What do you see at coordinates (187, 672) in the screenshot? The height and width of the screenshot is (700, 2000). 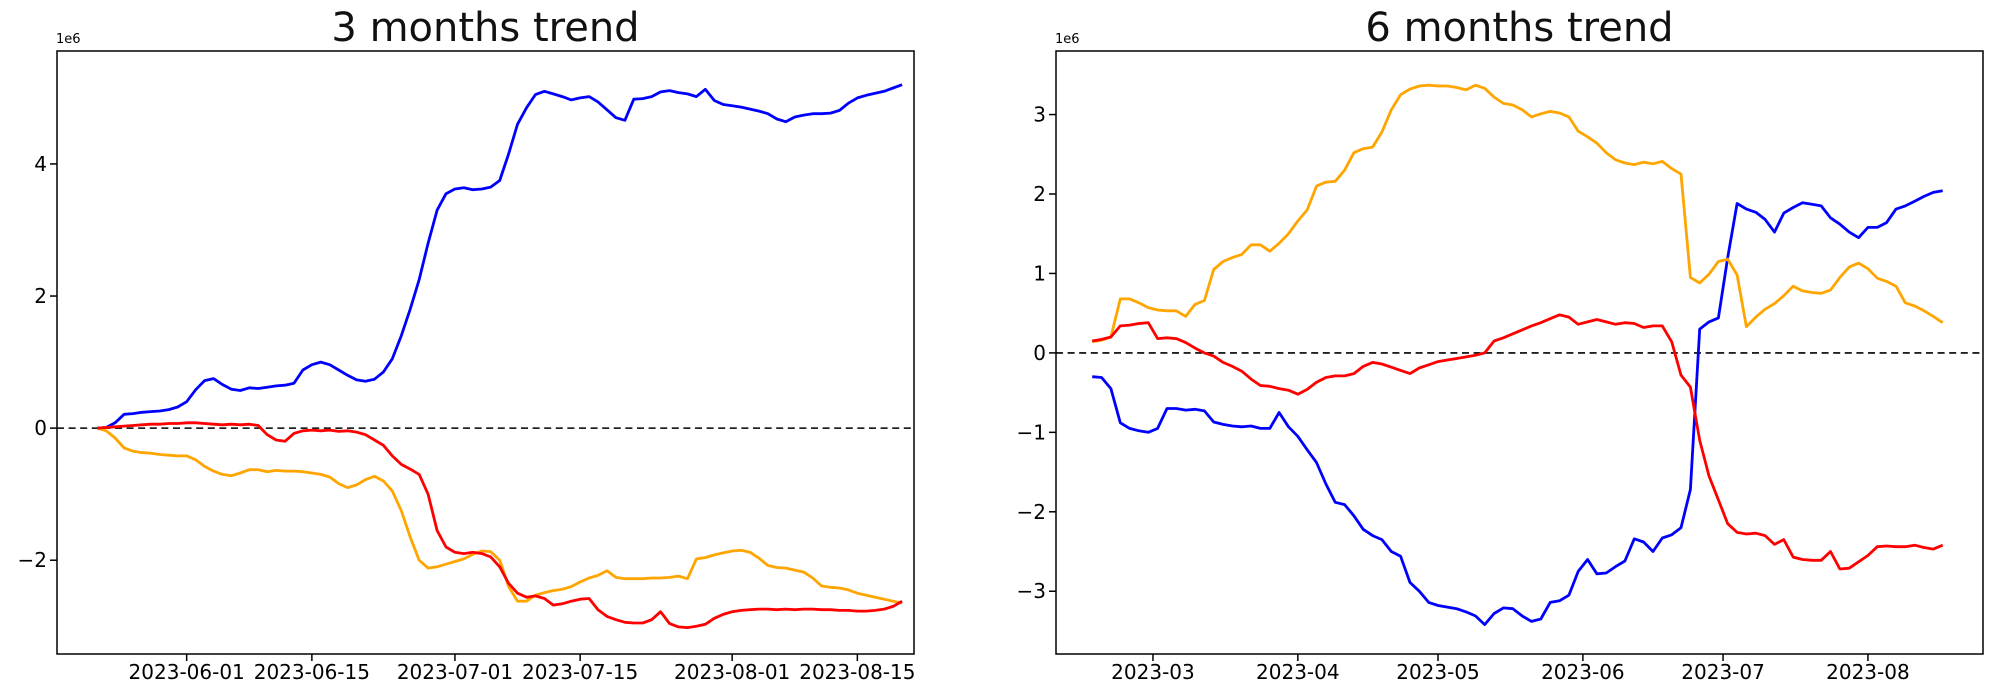 I see `x-tick-label: 2023-06-01` at bounding box center [187, 672].